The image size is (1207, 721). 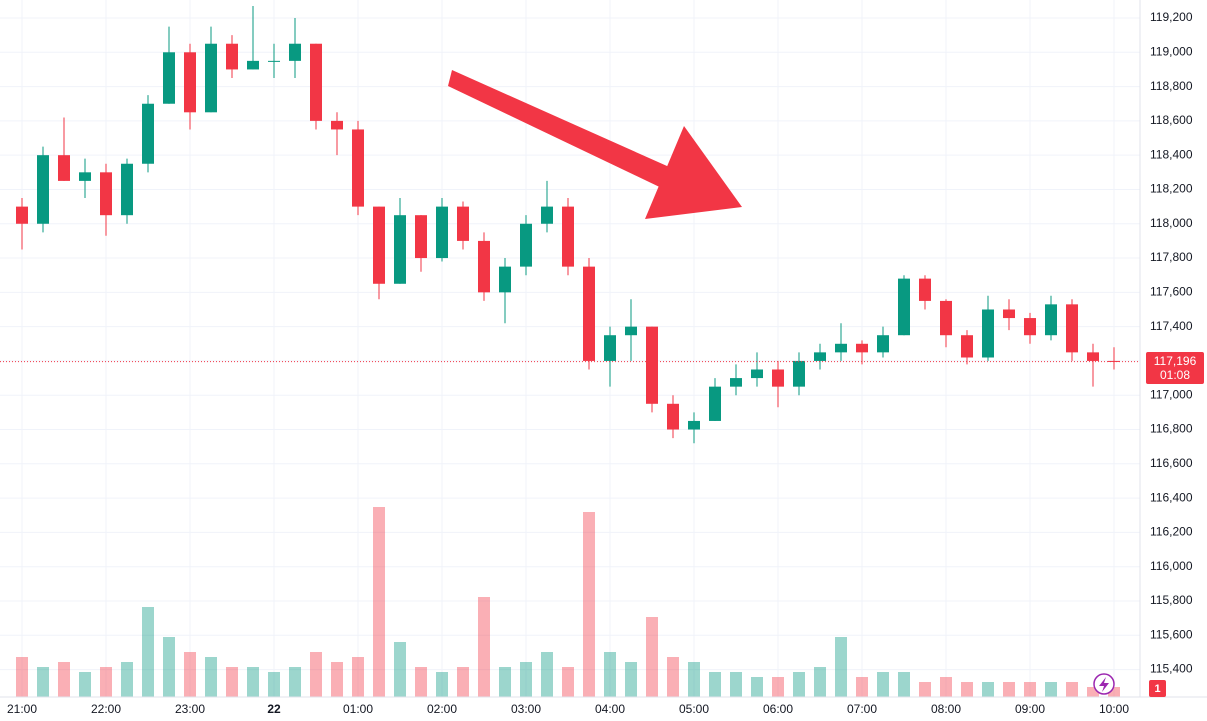 What do you see at coordinates (778, 709) in the screenshot?
I see `x-tick-label: 06:00` at bounding box center [778, 709].